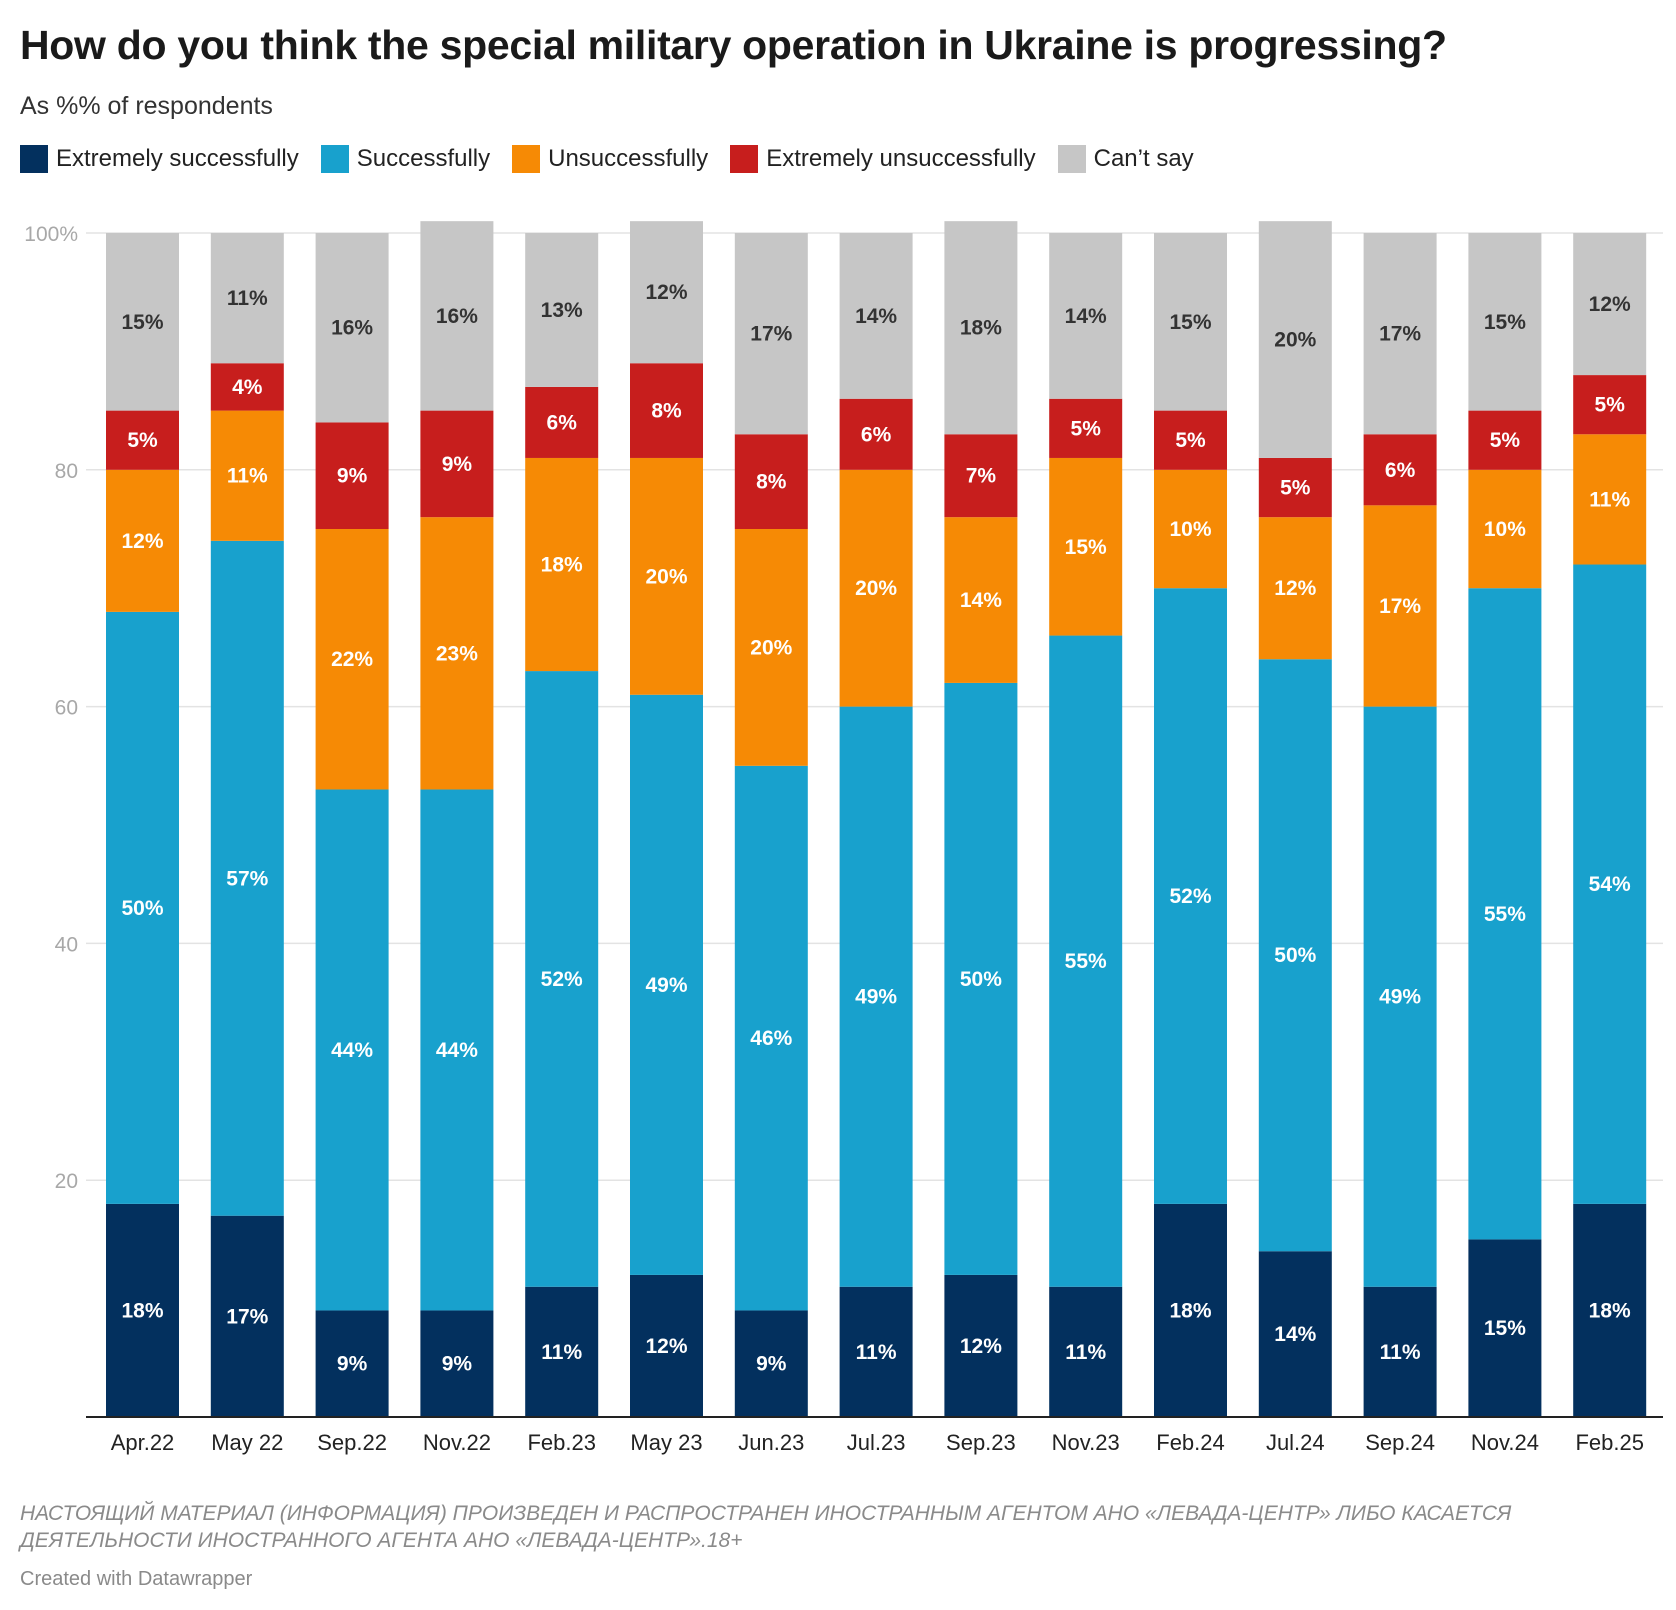 The height and width of the screenshot is (1610, 1676). I want to click on data-label: 13%, so click(562, 310).